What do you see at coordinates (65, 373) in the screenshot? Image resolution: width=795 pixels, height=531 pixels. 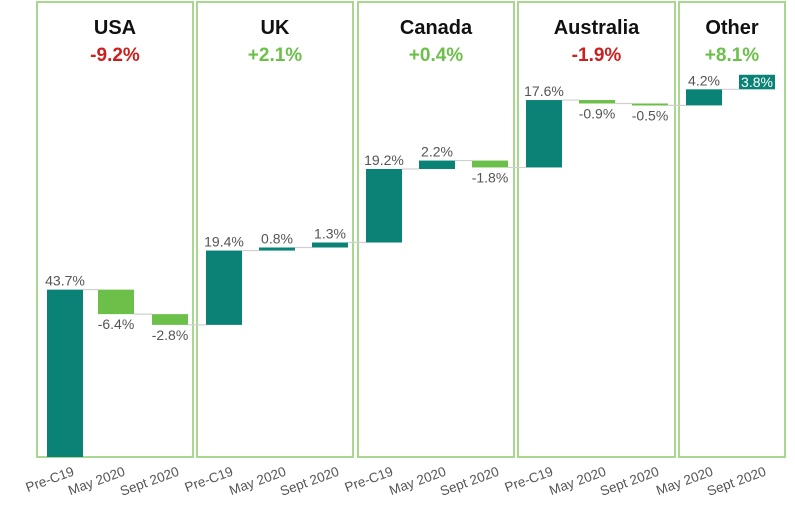 I see `bar-usa-pre-c19` at bounding box center [65, 373].